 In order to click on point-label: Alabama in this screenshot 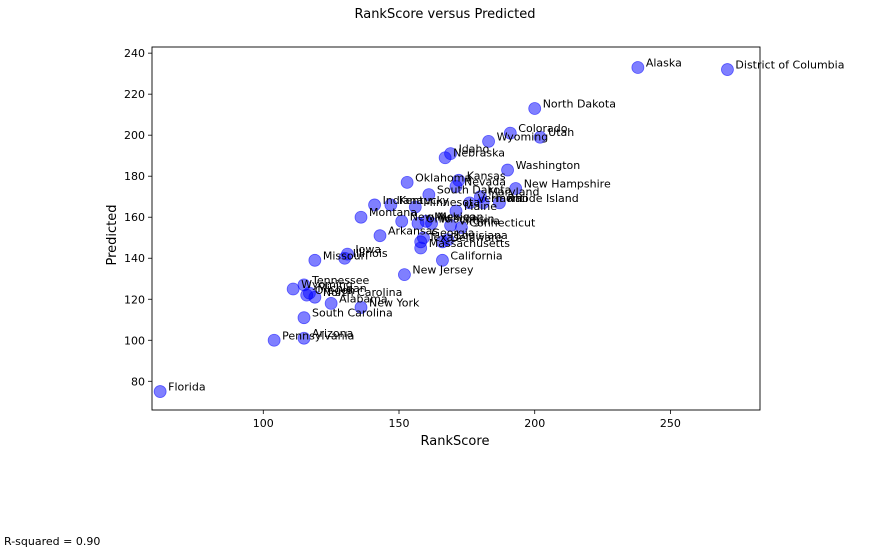, I will do `click(363, 298)`.